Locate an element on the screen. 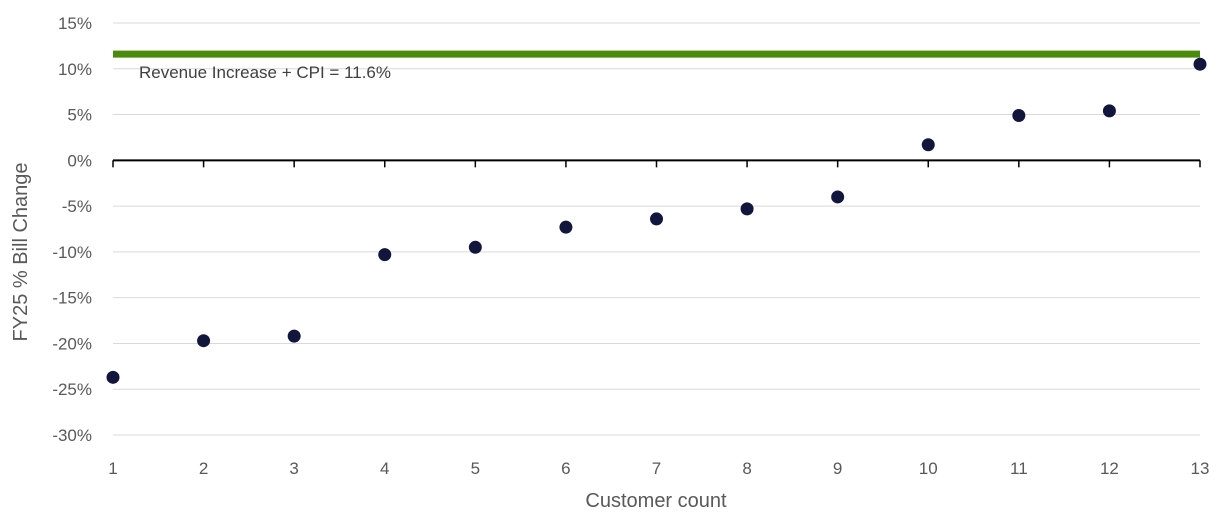 The height and width of the screenshot is (513, 1224). y-tick-label: -15% is located at coordinates (72, 298).